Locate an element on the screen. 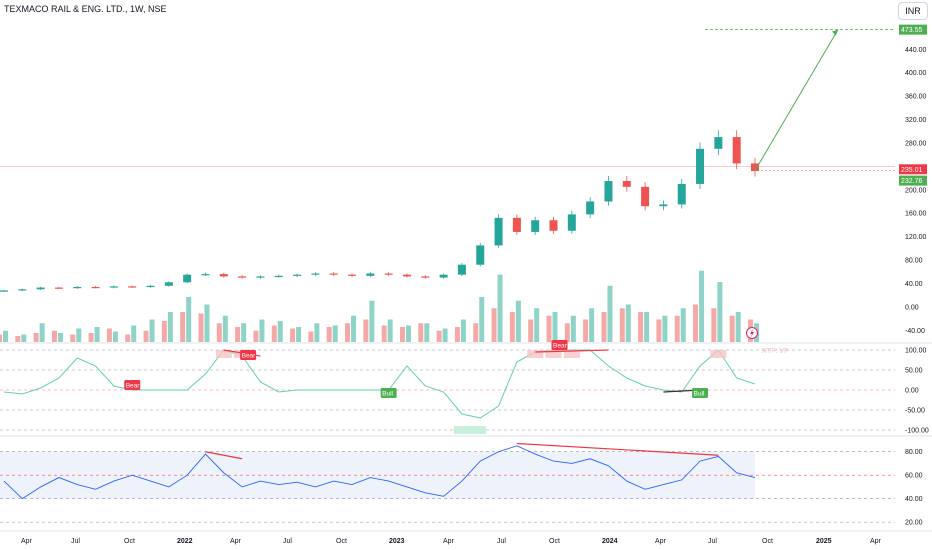 This screenshot has height=550, width=932. rsi-band is located at coordinates (377, 475).